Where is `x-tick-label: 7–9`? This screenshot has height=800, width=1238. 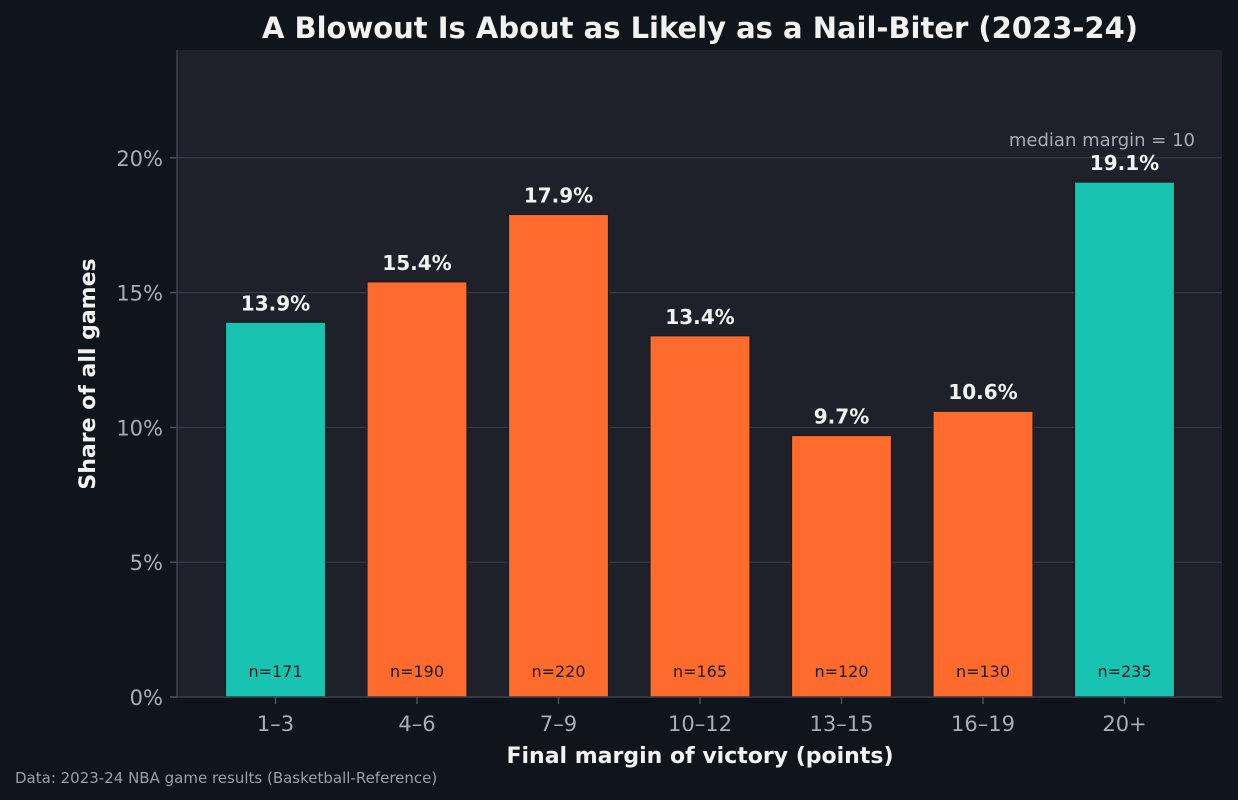
x-tick-label: 7–9 is located at coordinates (558, 724).